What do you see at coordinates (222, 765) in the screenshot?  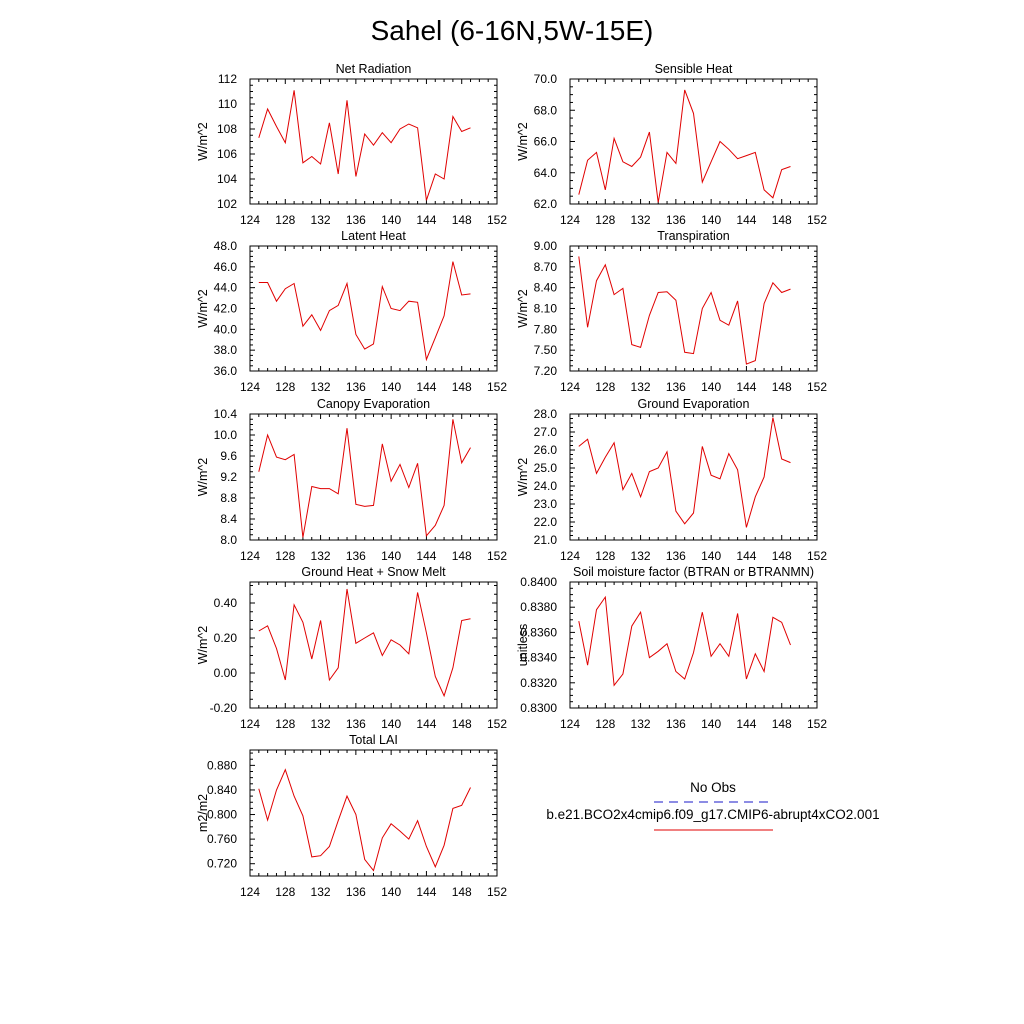 I see `y-tick-label: 0.880` at bounding box center [222, 765].